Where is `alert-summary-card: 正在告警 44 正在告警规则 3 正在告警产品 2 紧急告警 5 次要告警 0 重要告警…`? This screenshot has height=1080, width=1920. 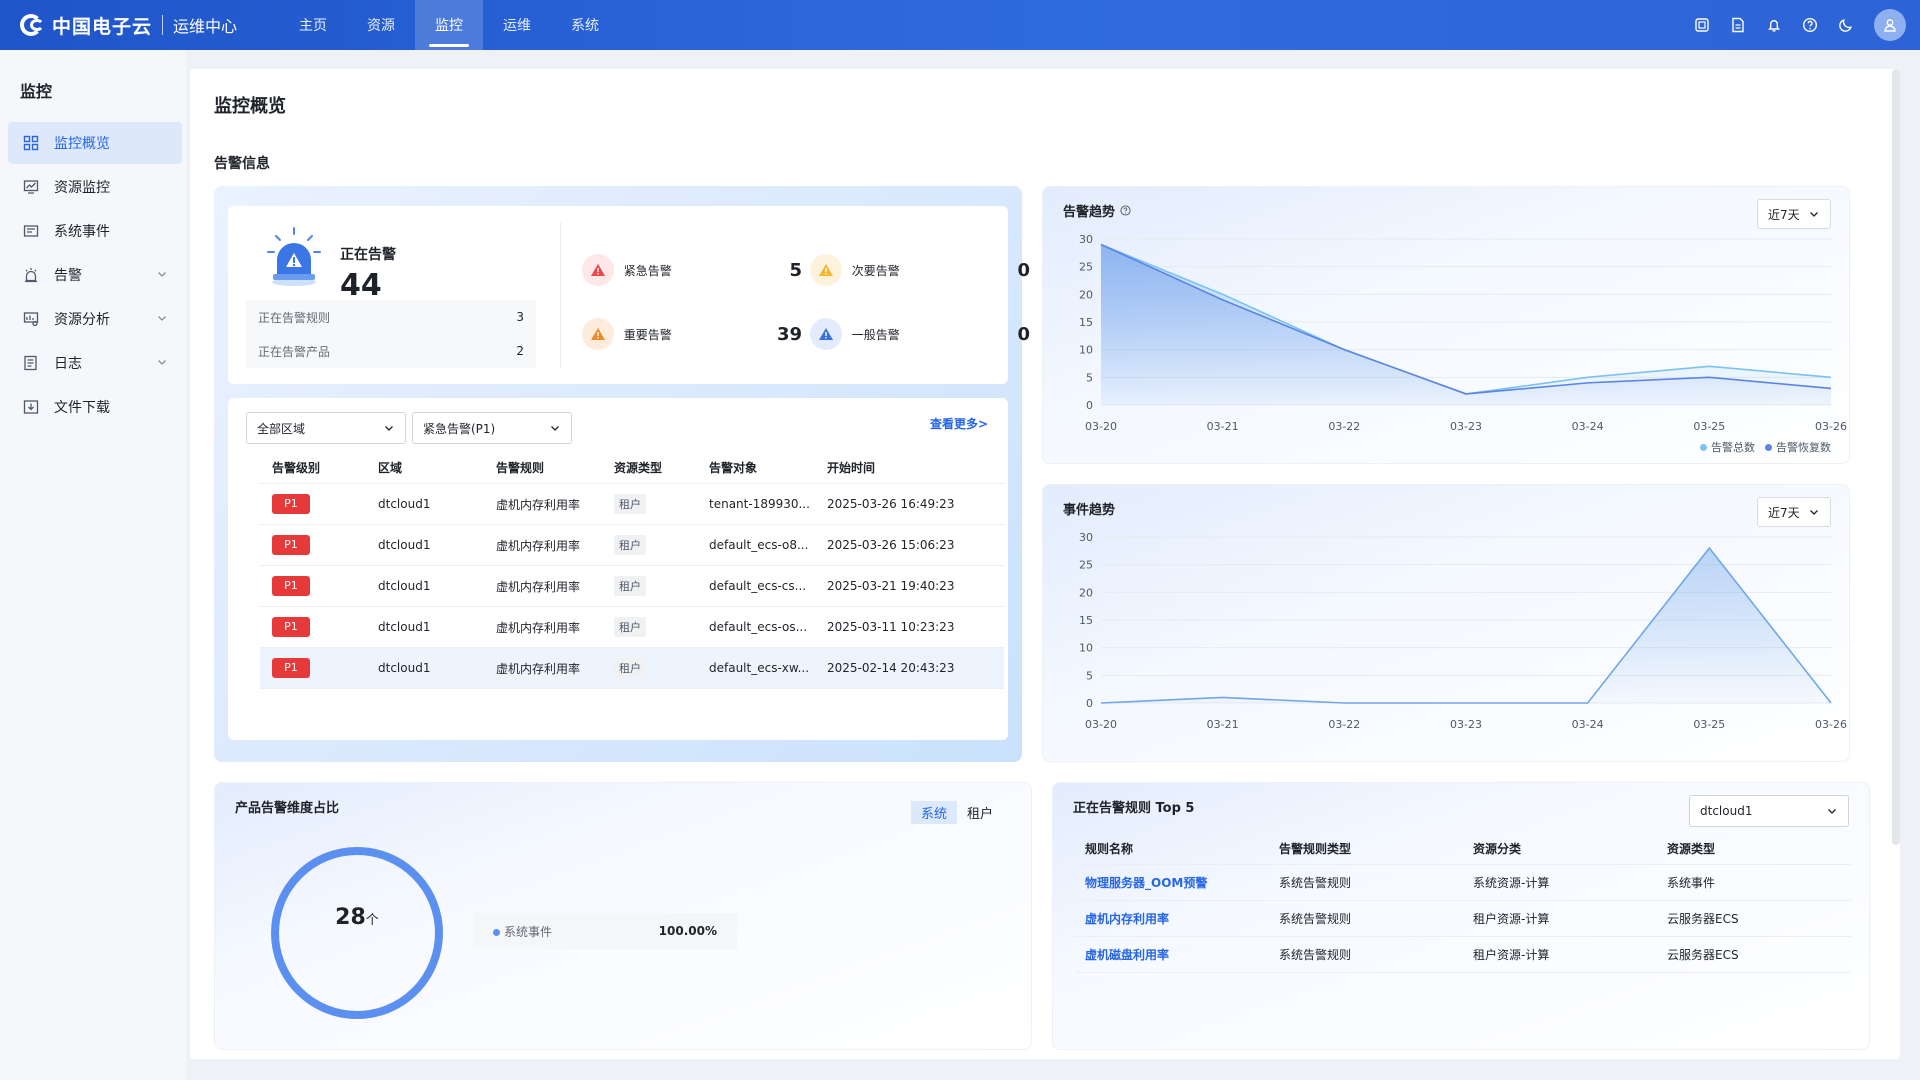 alert-summary-card: 正在告警 44 正在告警规则 3 正在告警产品 2 紧急告警 5 次要告警 0 重要告警… is located at coordinates (629, 295).